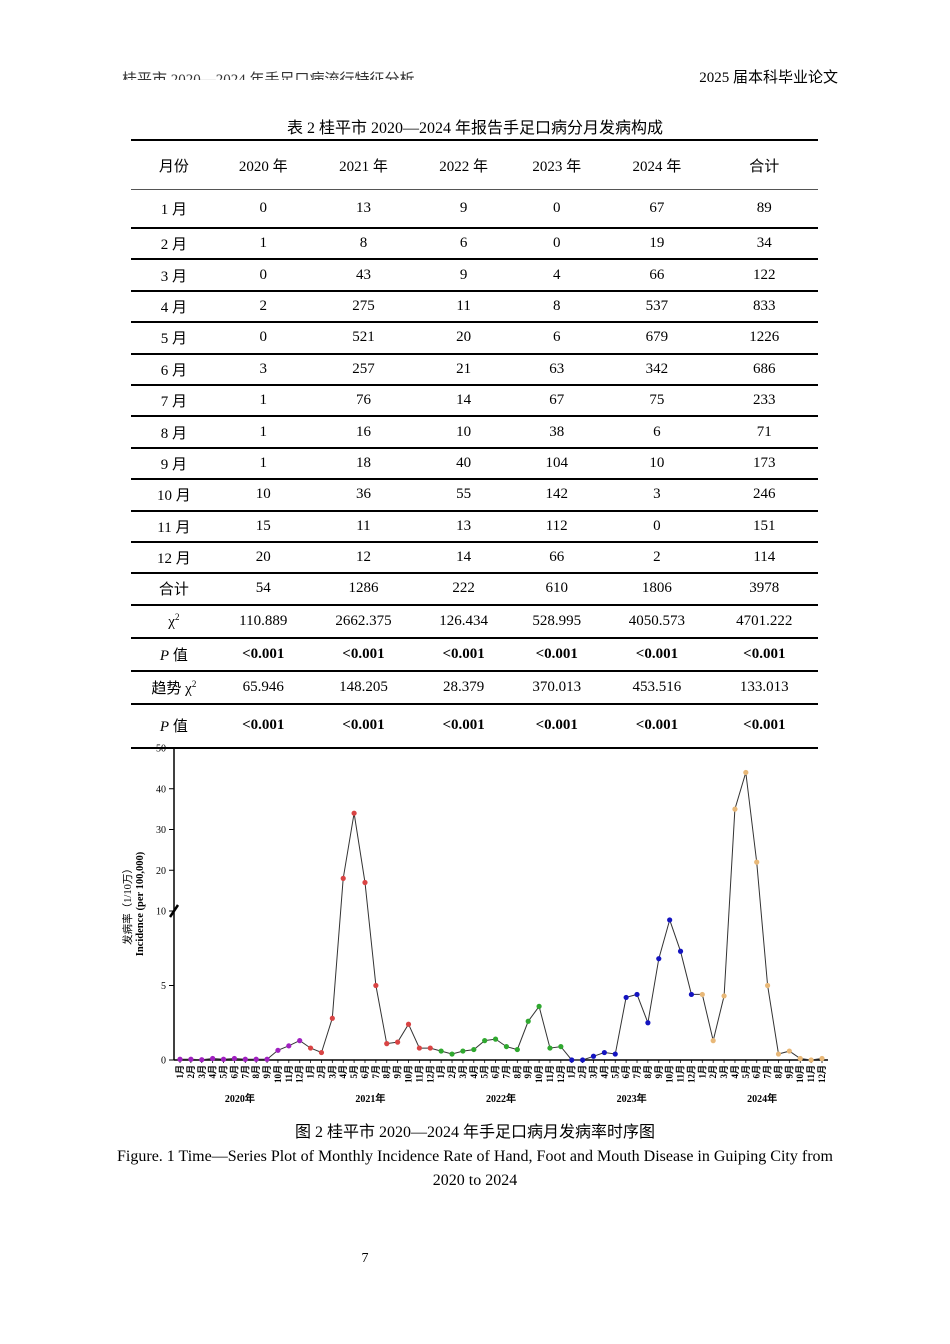 The height and width of the screenshot is (1344, 950). I want to click on column-header: 月份, so click(174, 164).